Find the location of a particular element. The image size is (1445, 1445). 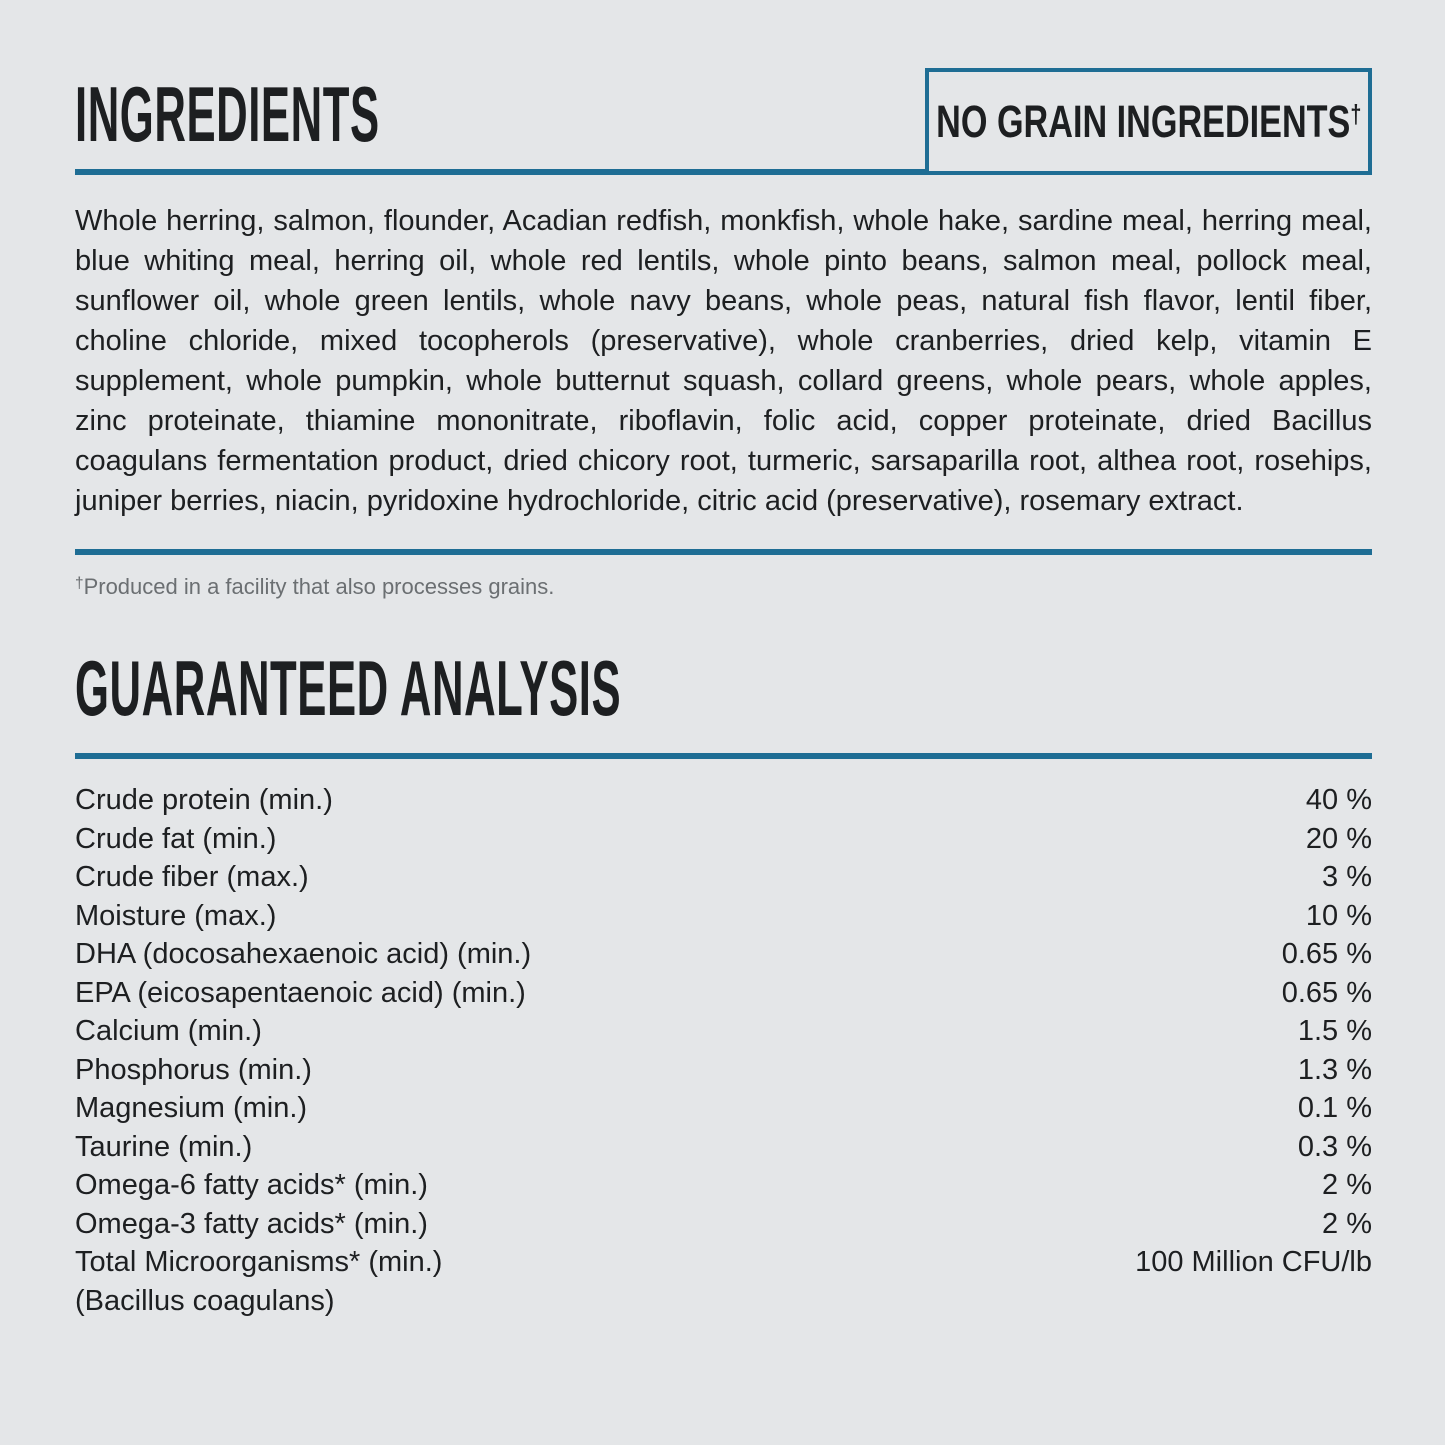

analysis-value: 100 Million CFU/lb is located at coordinates (1253, 1262).